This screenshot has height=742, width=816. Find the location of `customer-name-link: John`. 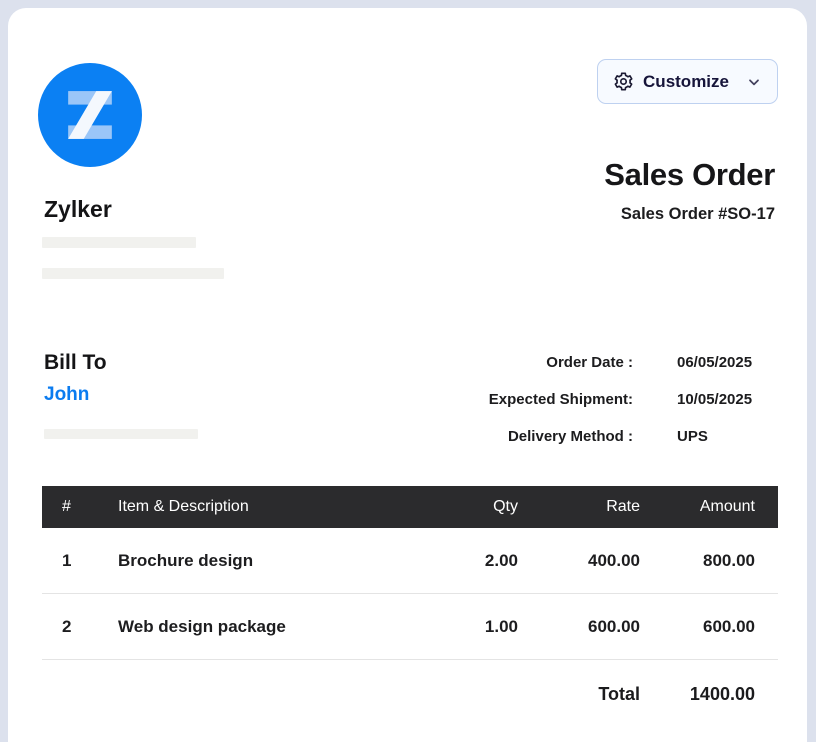

customer-name-link: John is located at coordinates (67, 394).